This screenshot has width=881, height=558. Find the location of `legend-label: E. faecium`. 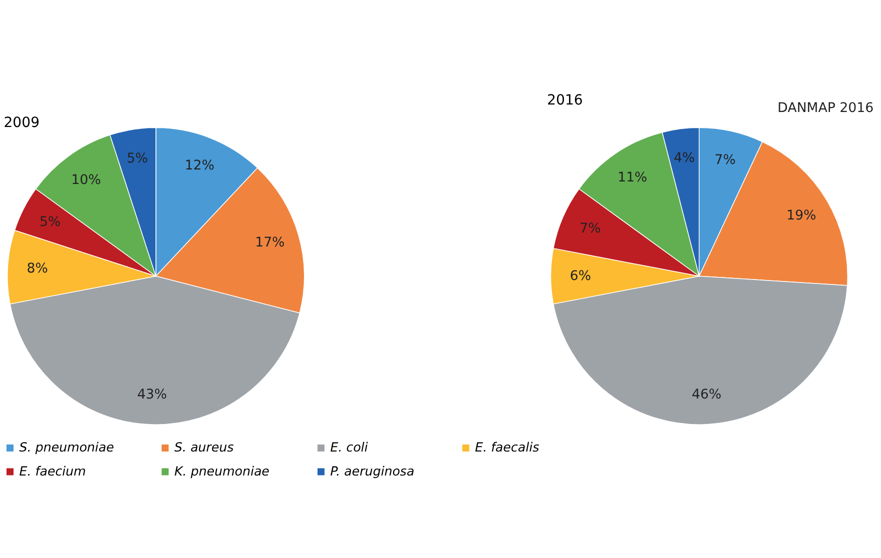

legend-label: E. faecium is located at coordinates (52, 470).